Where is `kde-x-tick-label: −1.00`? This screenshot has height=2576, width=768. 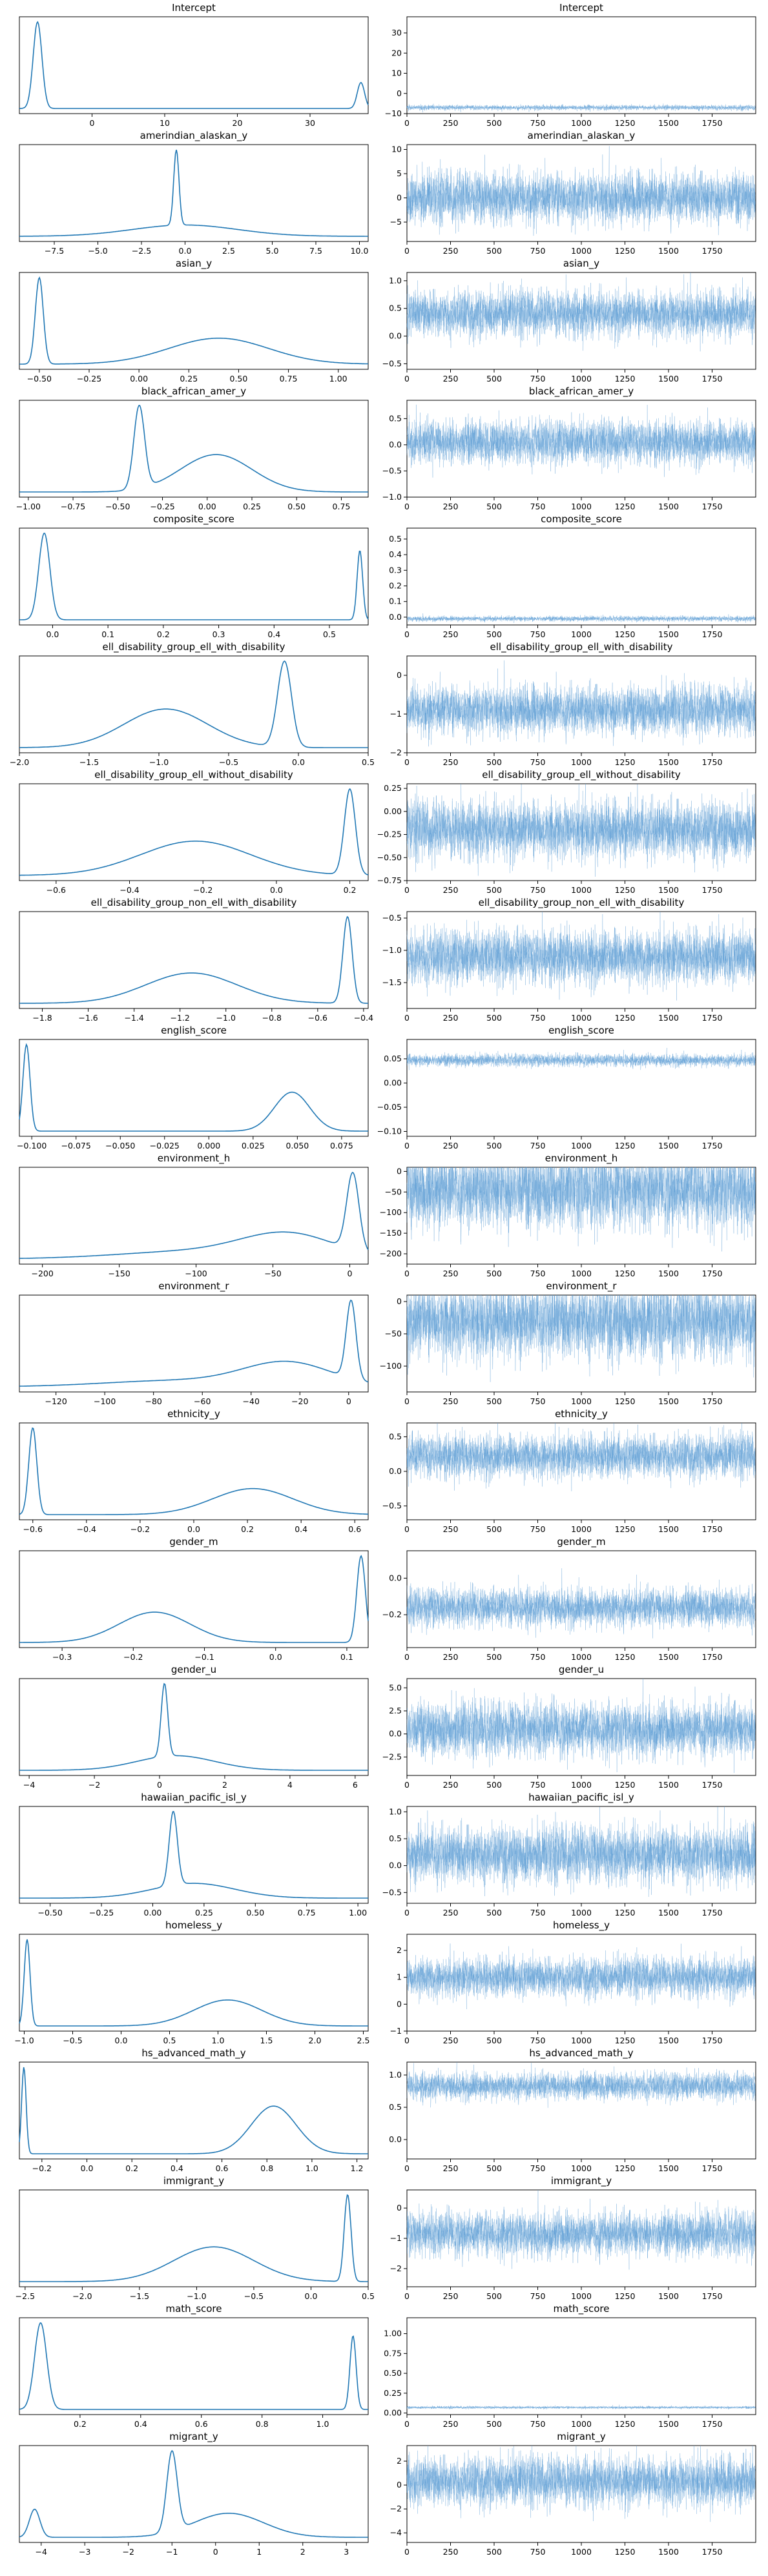
kde-x-tick-label: −1.00 is located at coordinates (28, 507).